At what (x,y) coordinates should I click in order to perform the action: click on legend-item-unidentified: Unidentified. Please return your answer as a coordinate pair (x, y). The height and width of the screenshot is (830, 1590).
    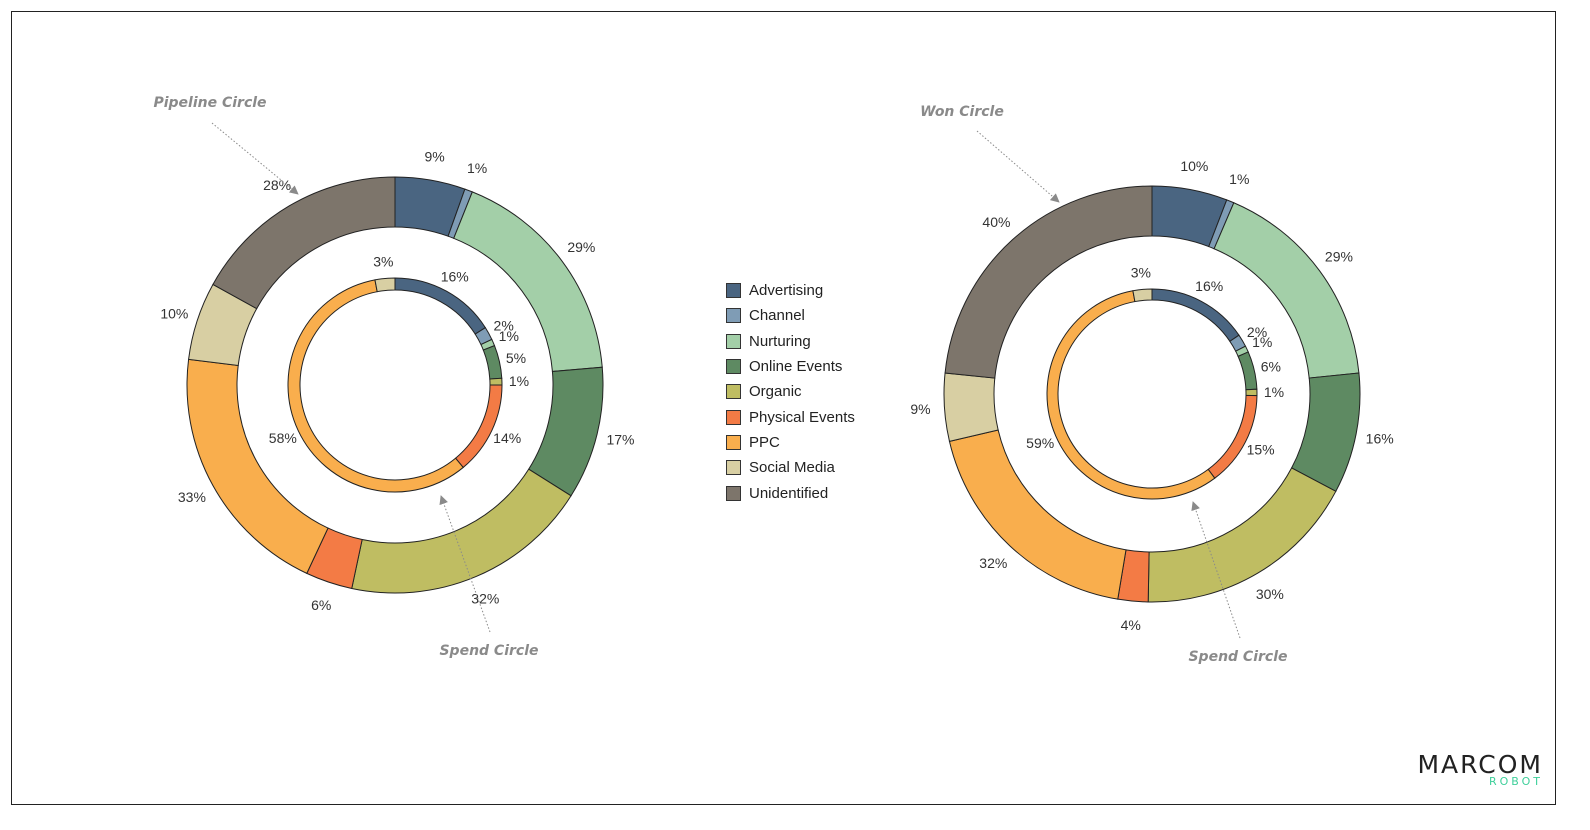
    Looking at the image, I should click on (790, 492).